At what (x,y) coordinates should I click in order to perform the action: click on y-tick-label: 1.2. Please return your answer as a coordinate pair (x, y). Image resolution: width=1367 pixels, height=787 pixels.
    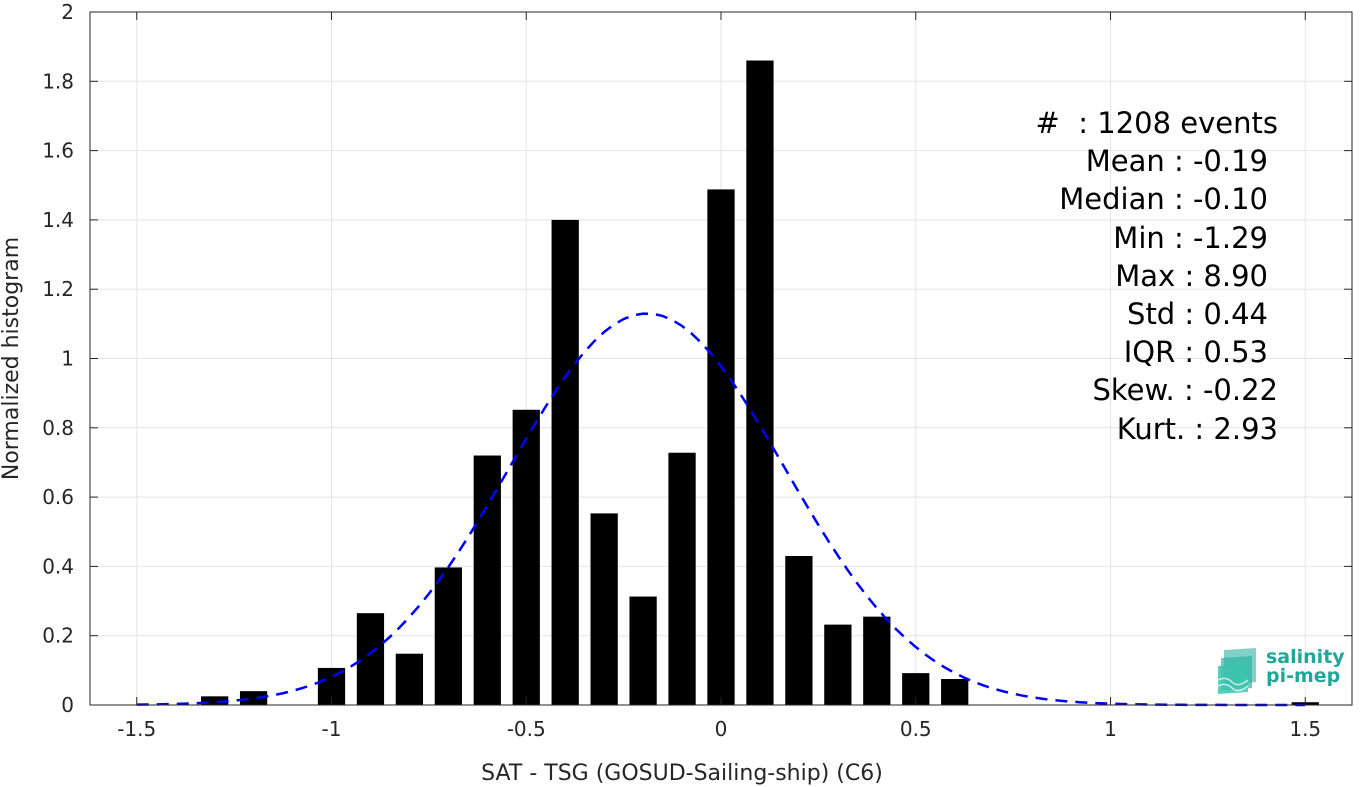
    Looking at the image, I should click on (58, 289).